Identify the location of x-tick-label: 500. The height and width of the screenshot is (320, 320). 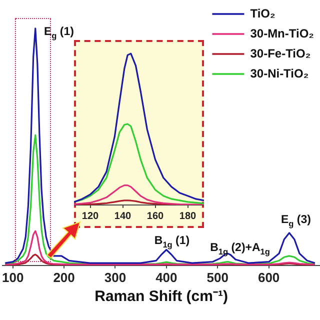
(217, 277).